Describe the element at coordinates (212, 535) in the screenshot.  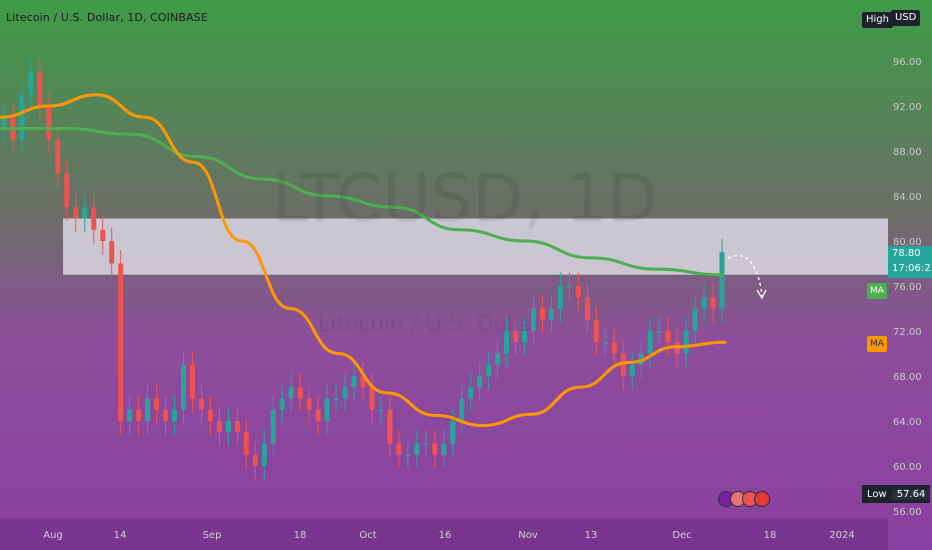
I see `x-tick-label: Sep` at that location.